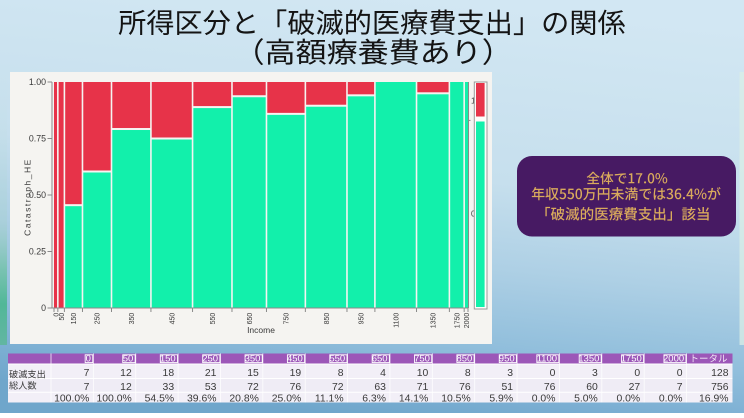 The height and width of the screenshot is (418, 744). Describe the element at coordinates (201, 398) in the screenshot. I see `svg-text: 39.6%` at that location.